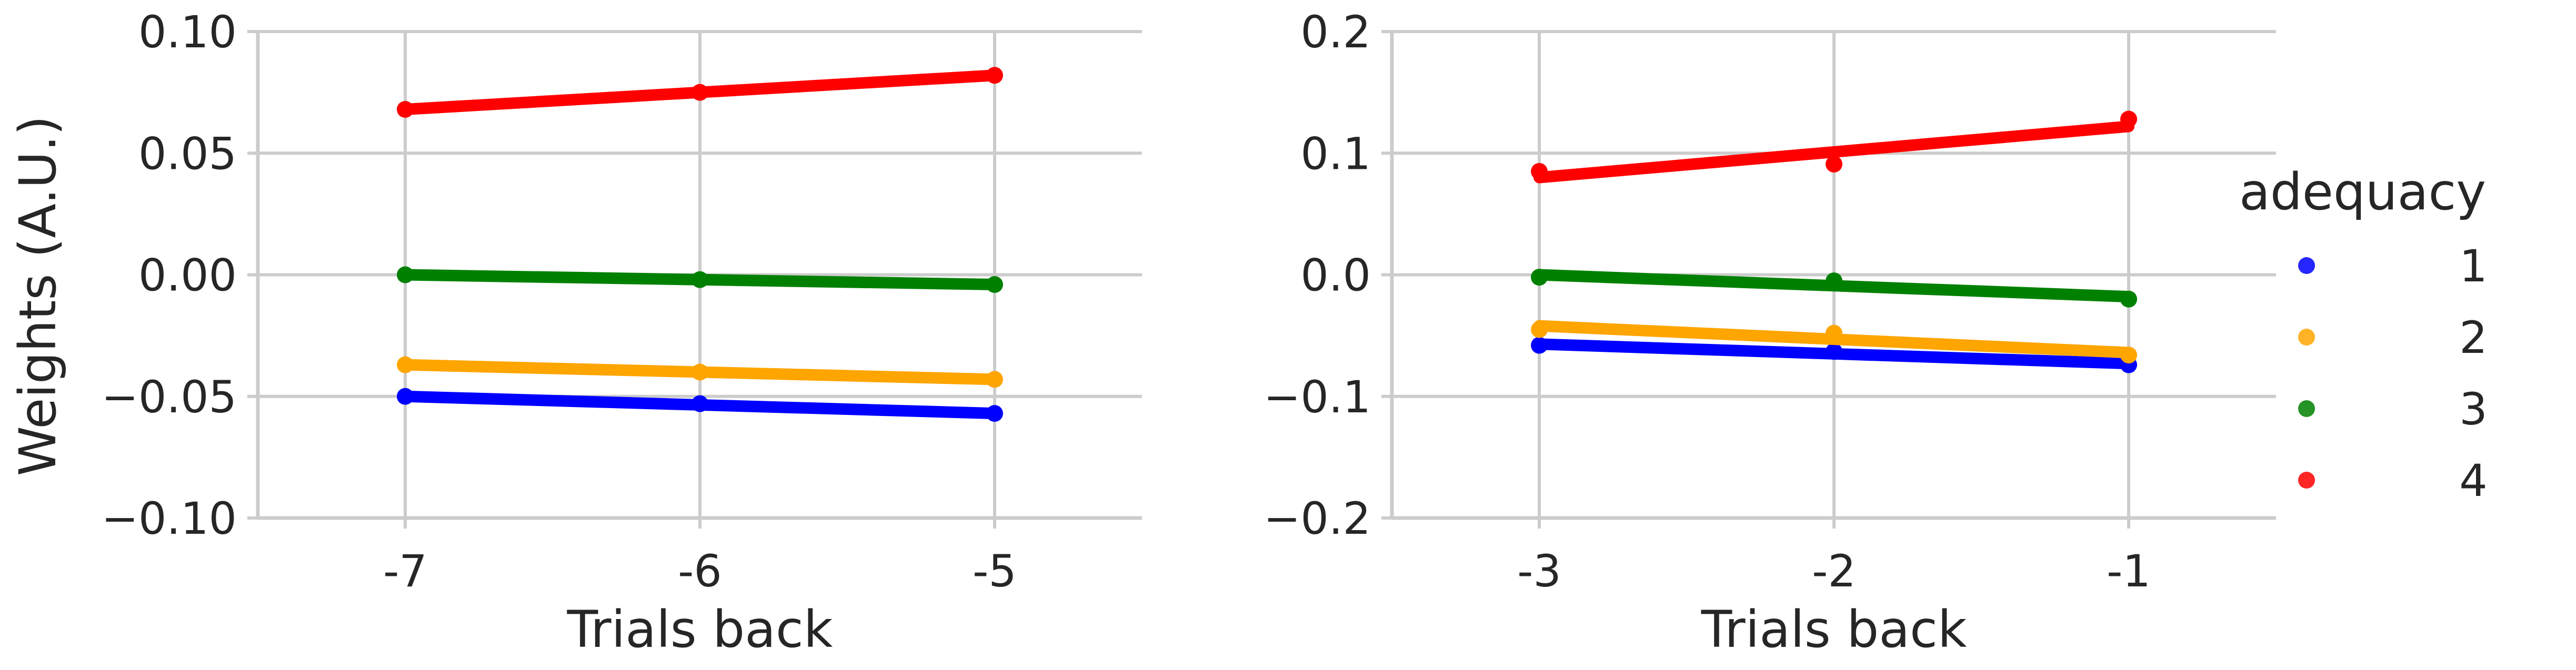 This screenshot has width=2576, height=670. I want to click on y-tick-label: −0.1, so click(1317, 397).